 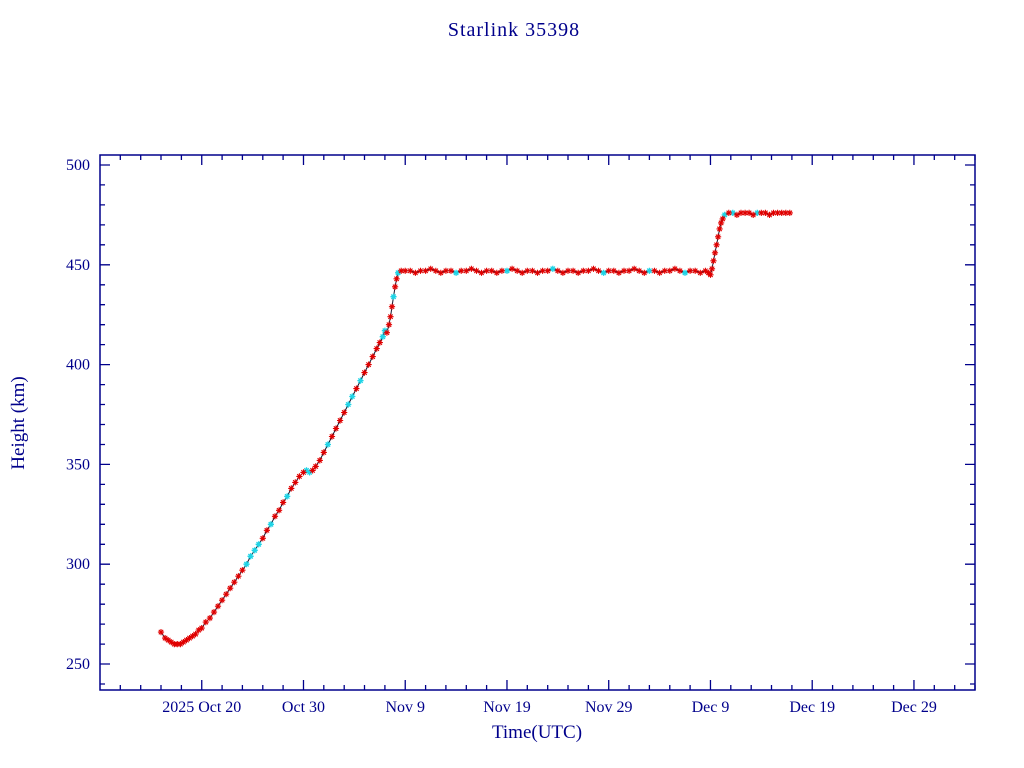 I want to click on y-tick-label: 400, so click(x=78, y=365).